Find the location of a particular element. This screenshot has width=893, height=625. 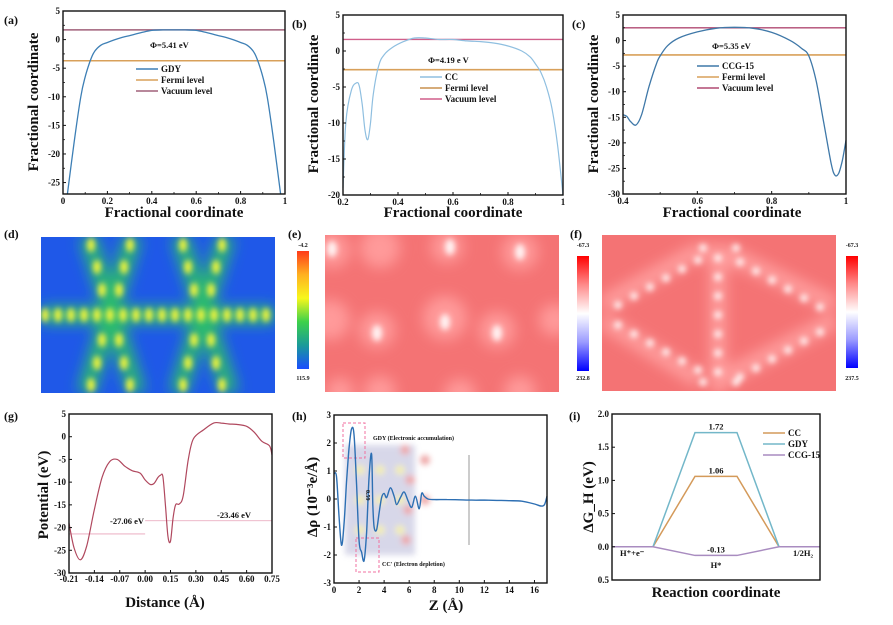

x-tick-label: 0 is located at coordinates (63, 201).